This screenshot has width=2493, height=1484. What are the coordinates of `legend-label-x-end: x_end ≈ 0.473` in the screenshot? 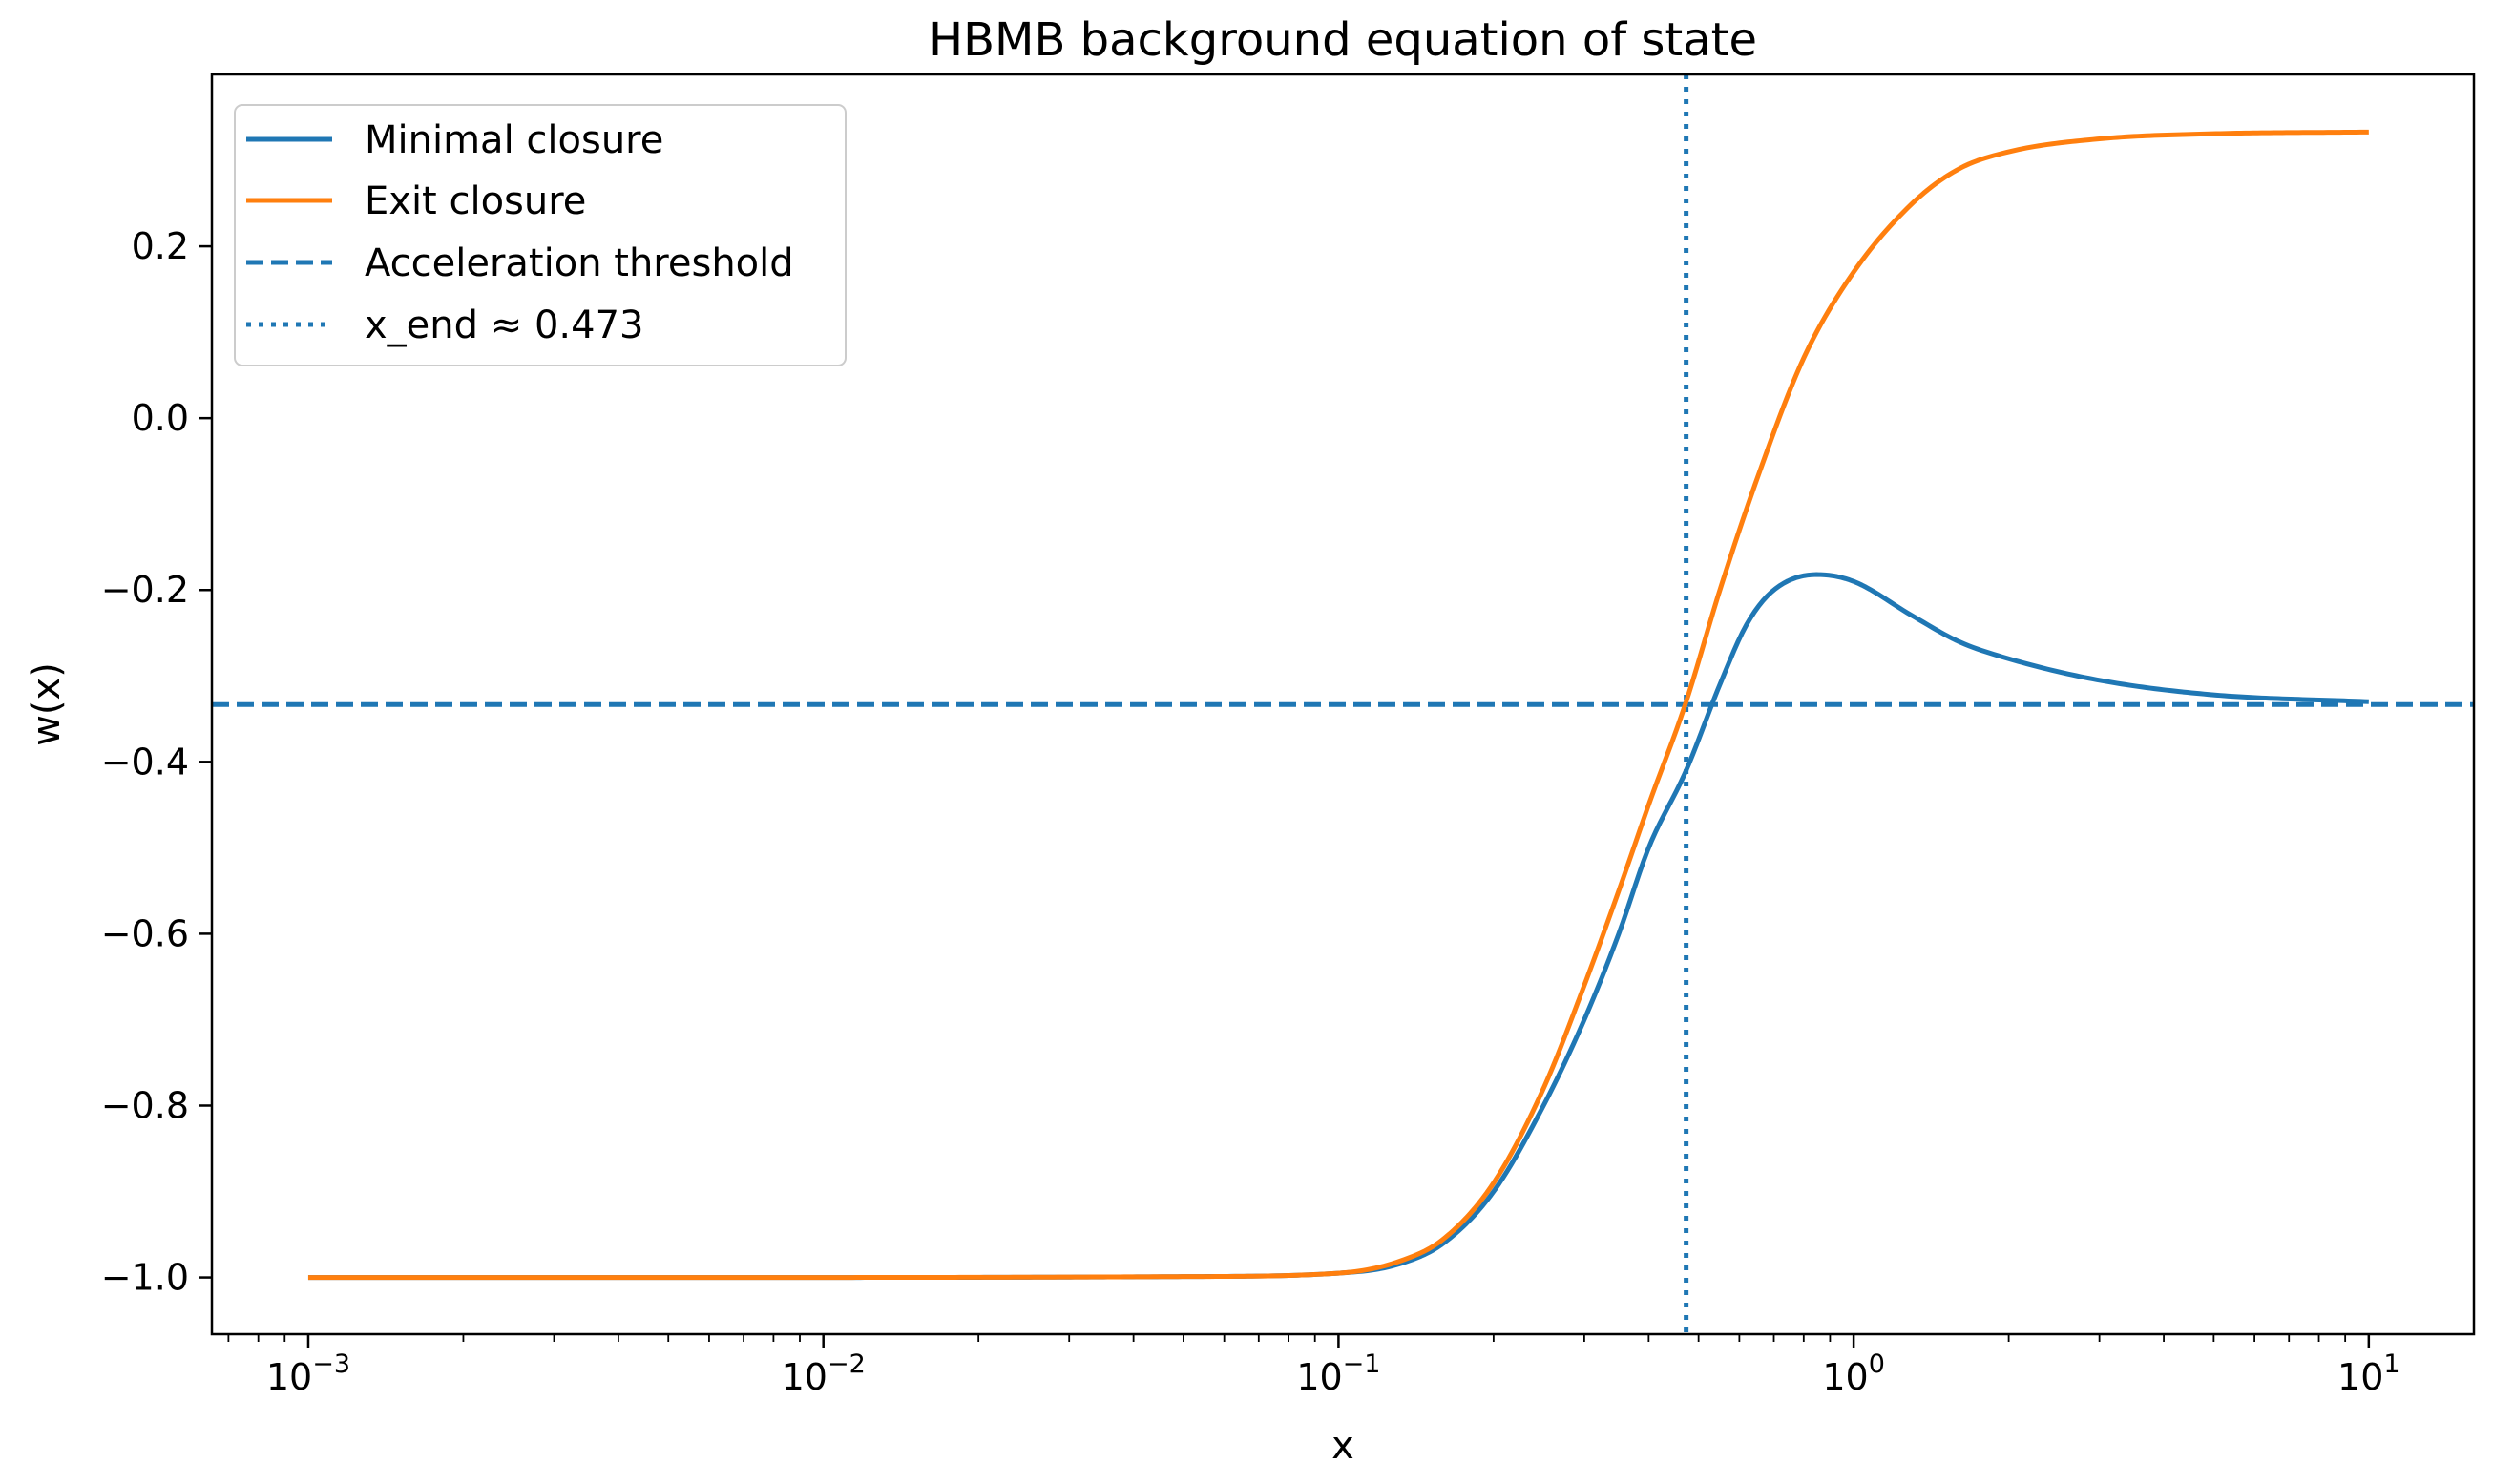 It's located at (504, 325).